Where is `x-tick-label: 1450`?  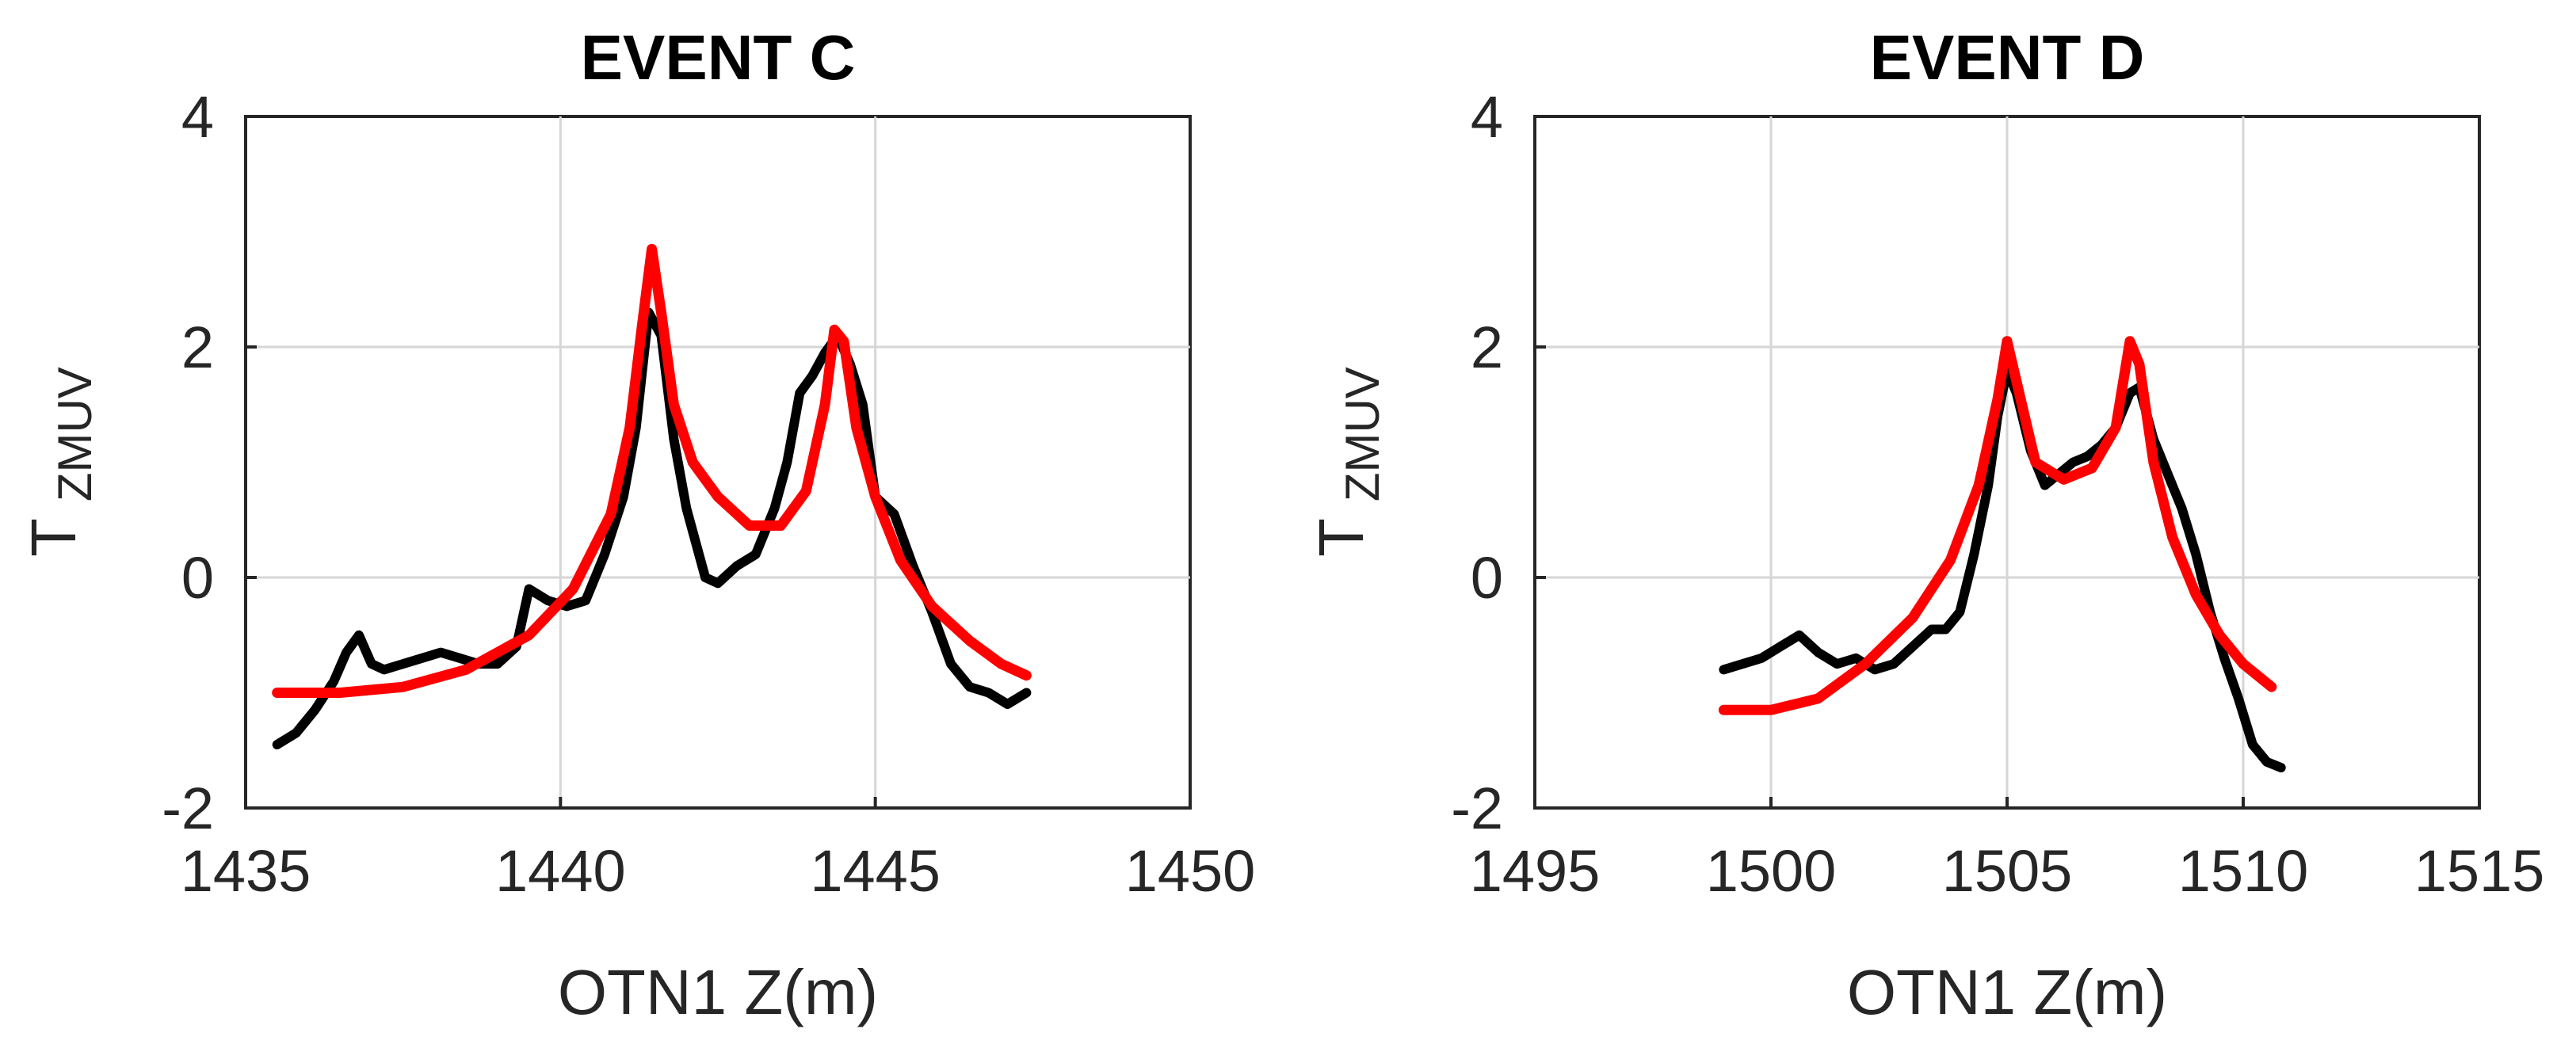 x-tick-label: 1450 is located at coordinates (1190, 871).